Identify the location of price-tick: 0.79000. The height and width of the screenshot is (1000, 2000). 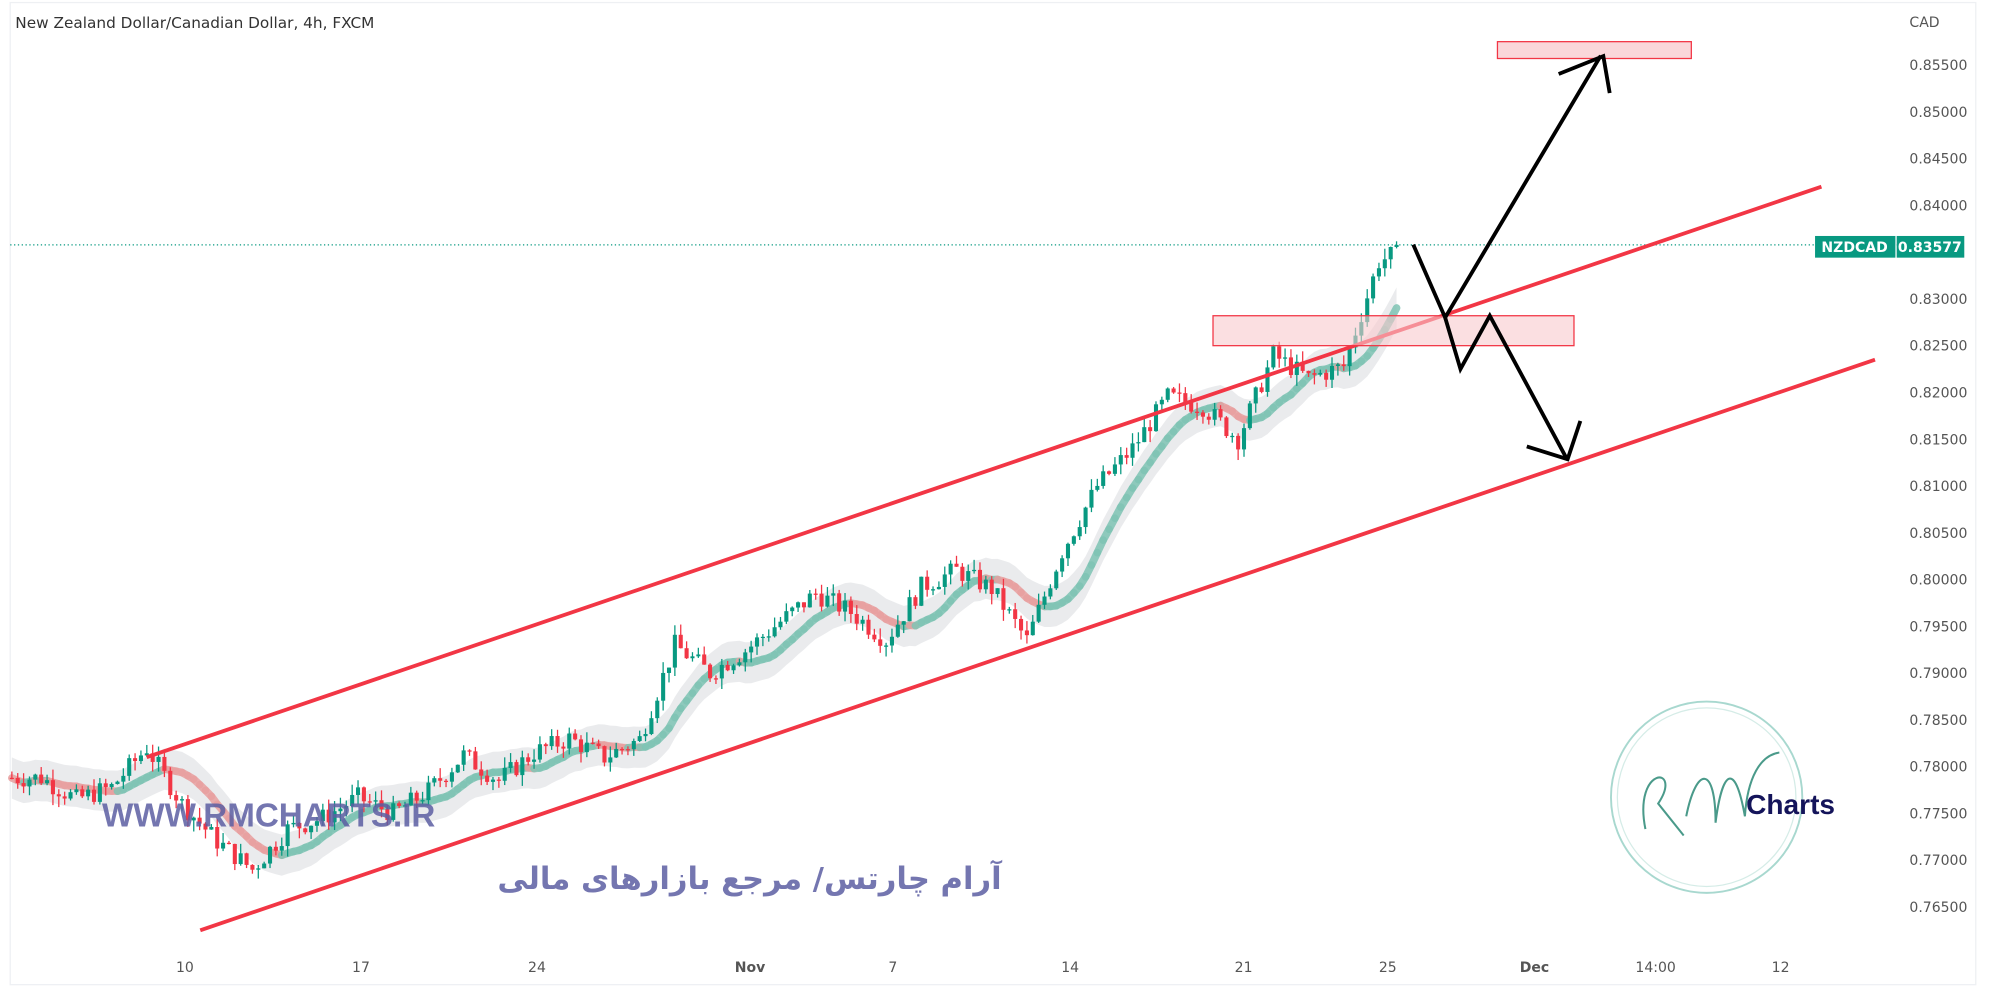
(1938, 674).